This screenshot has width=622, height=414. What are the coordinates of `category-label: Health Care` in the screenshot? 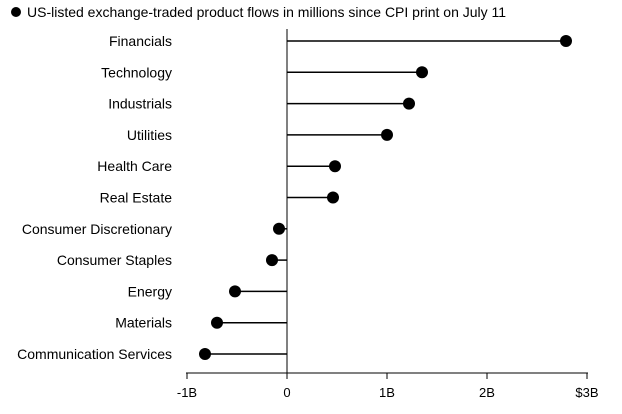 It's located at (134, 166).